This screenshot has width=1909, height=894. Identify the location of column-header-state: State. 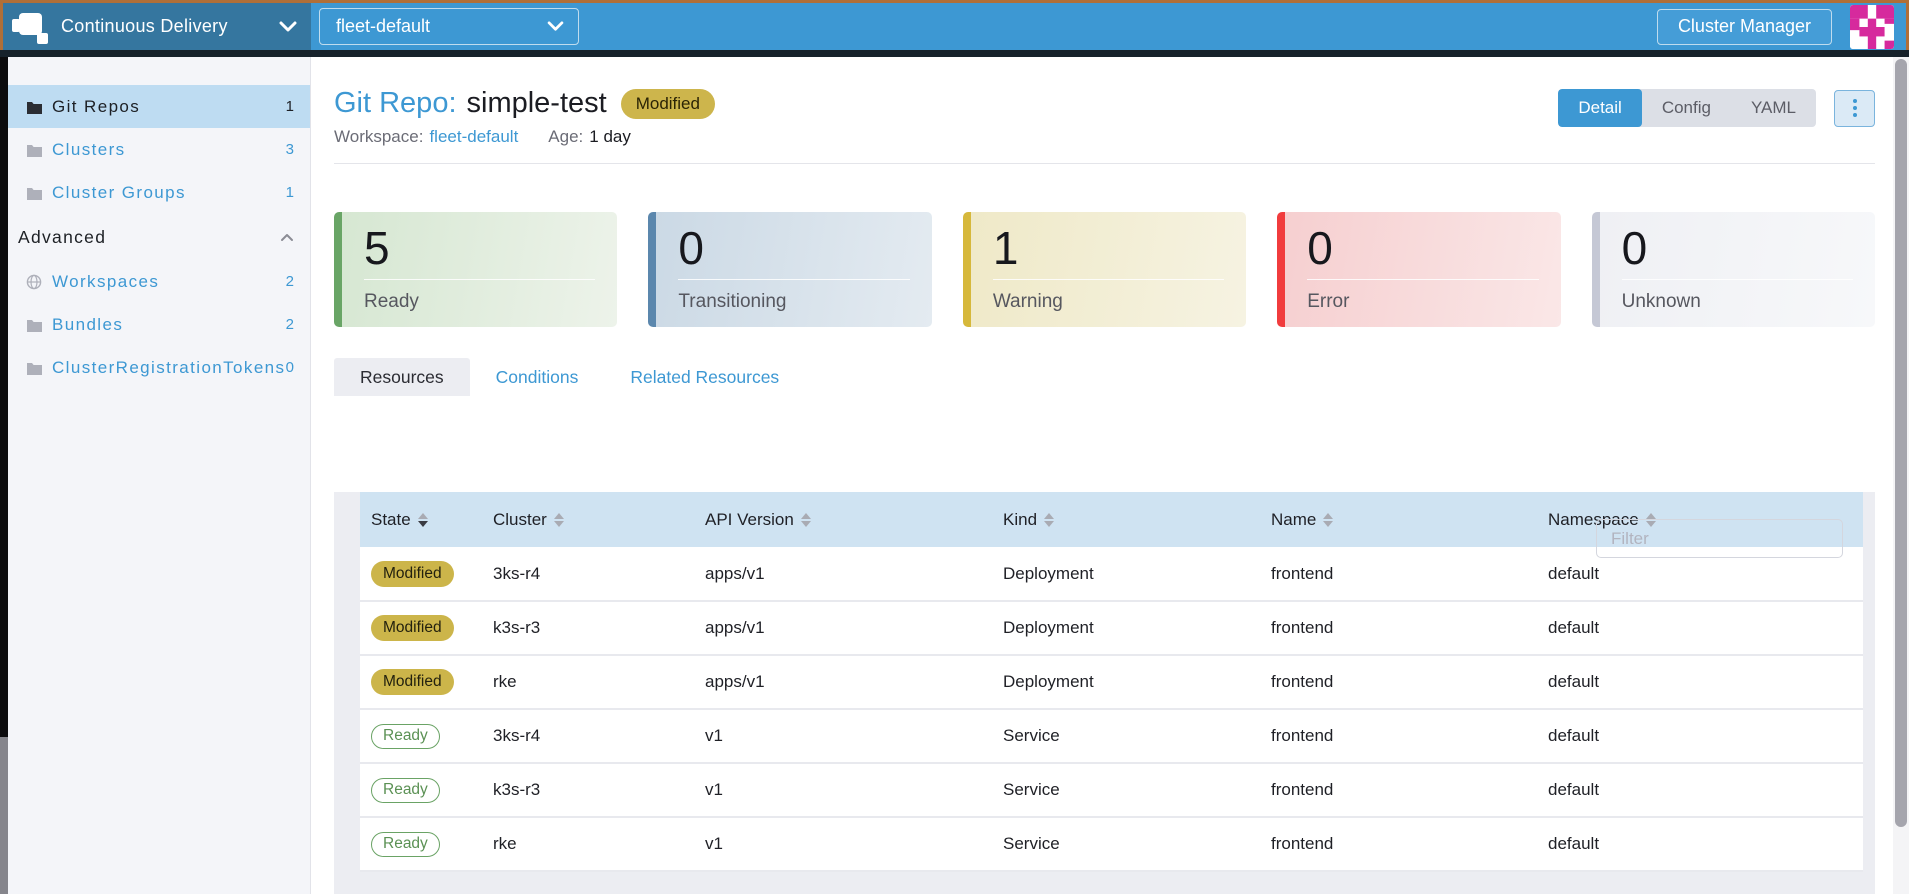
(421, 519).